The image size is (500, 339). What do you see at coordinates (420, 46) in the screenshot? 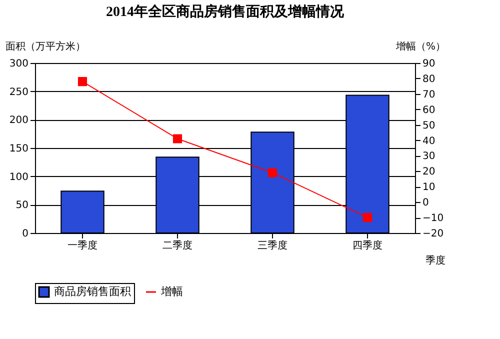
I see `y2-axis-title: 增幅（%）` at bounding box center [420, 46].